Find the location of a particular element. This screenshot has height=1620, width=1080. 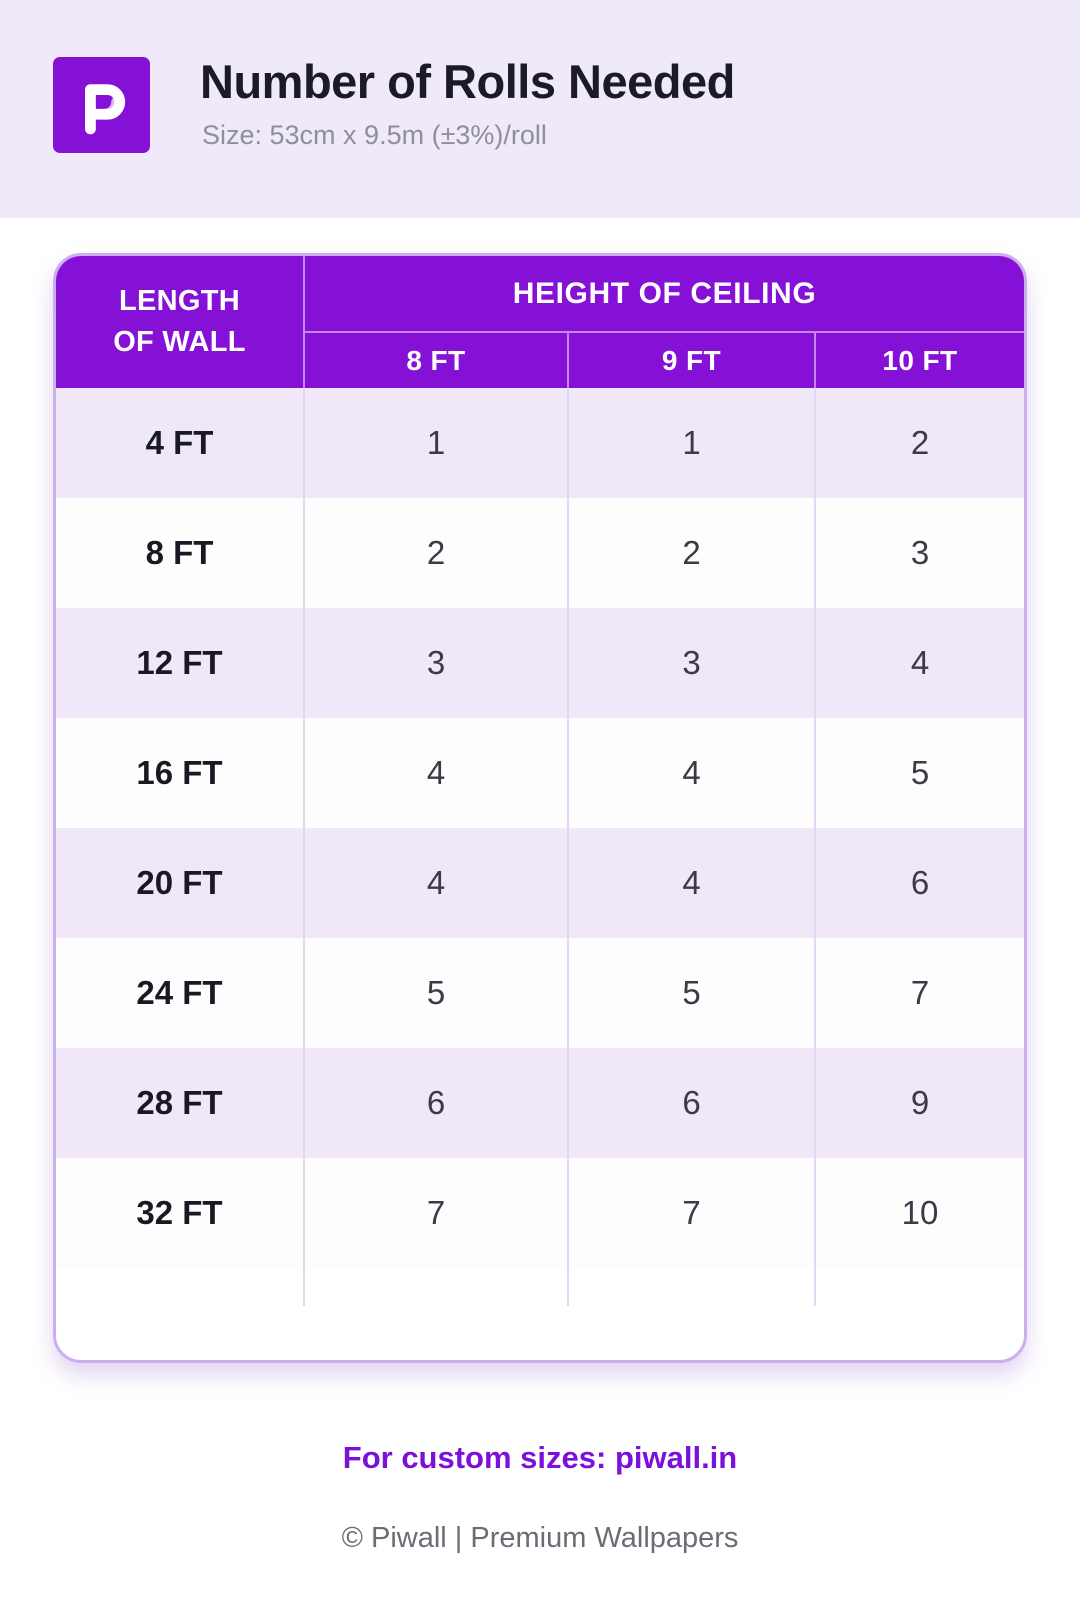

table-row: 28 FT 6 6 9 is located at coordinates (540, 1103).